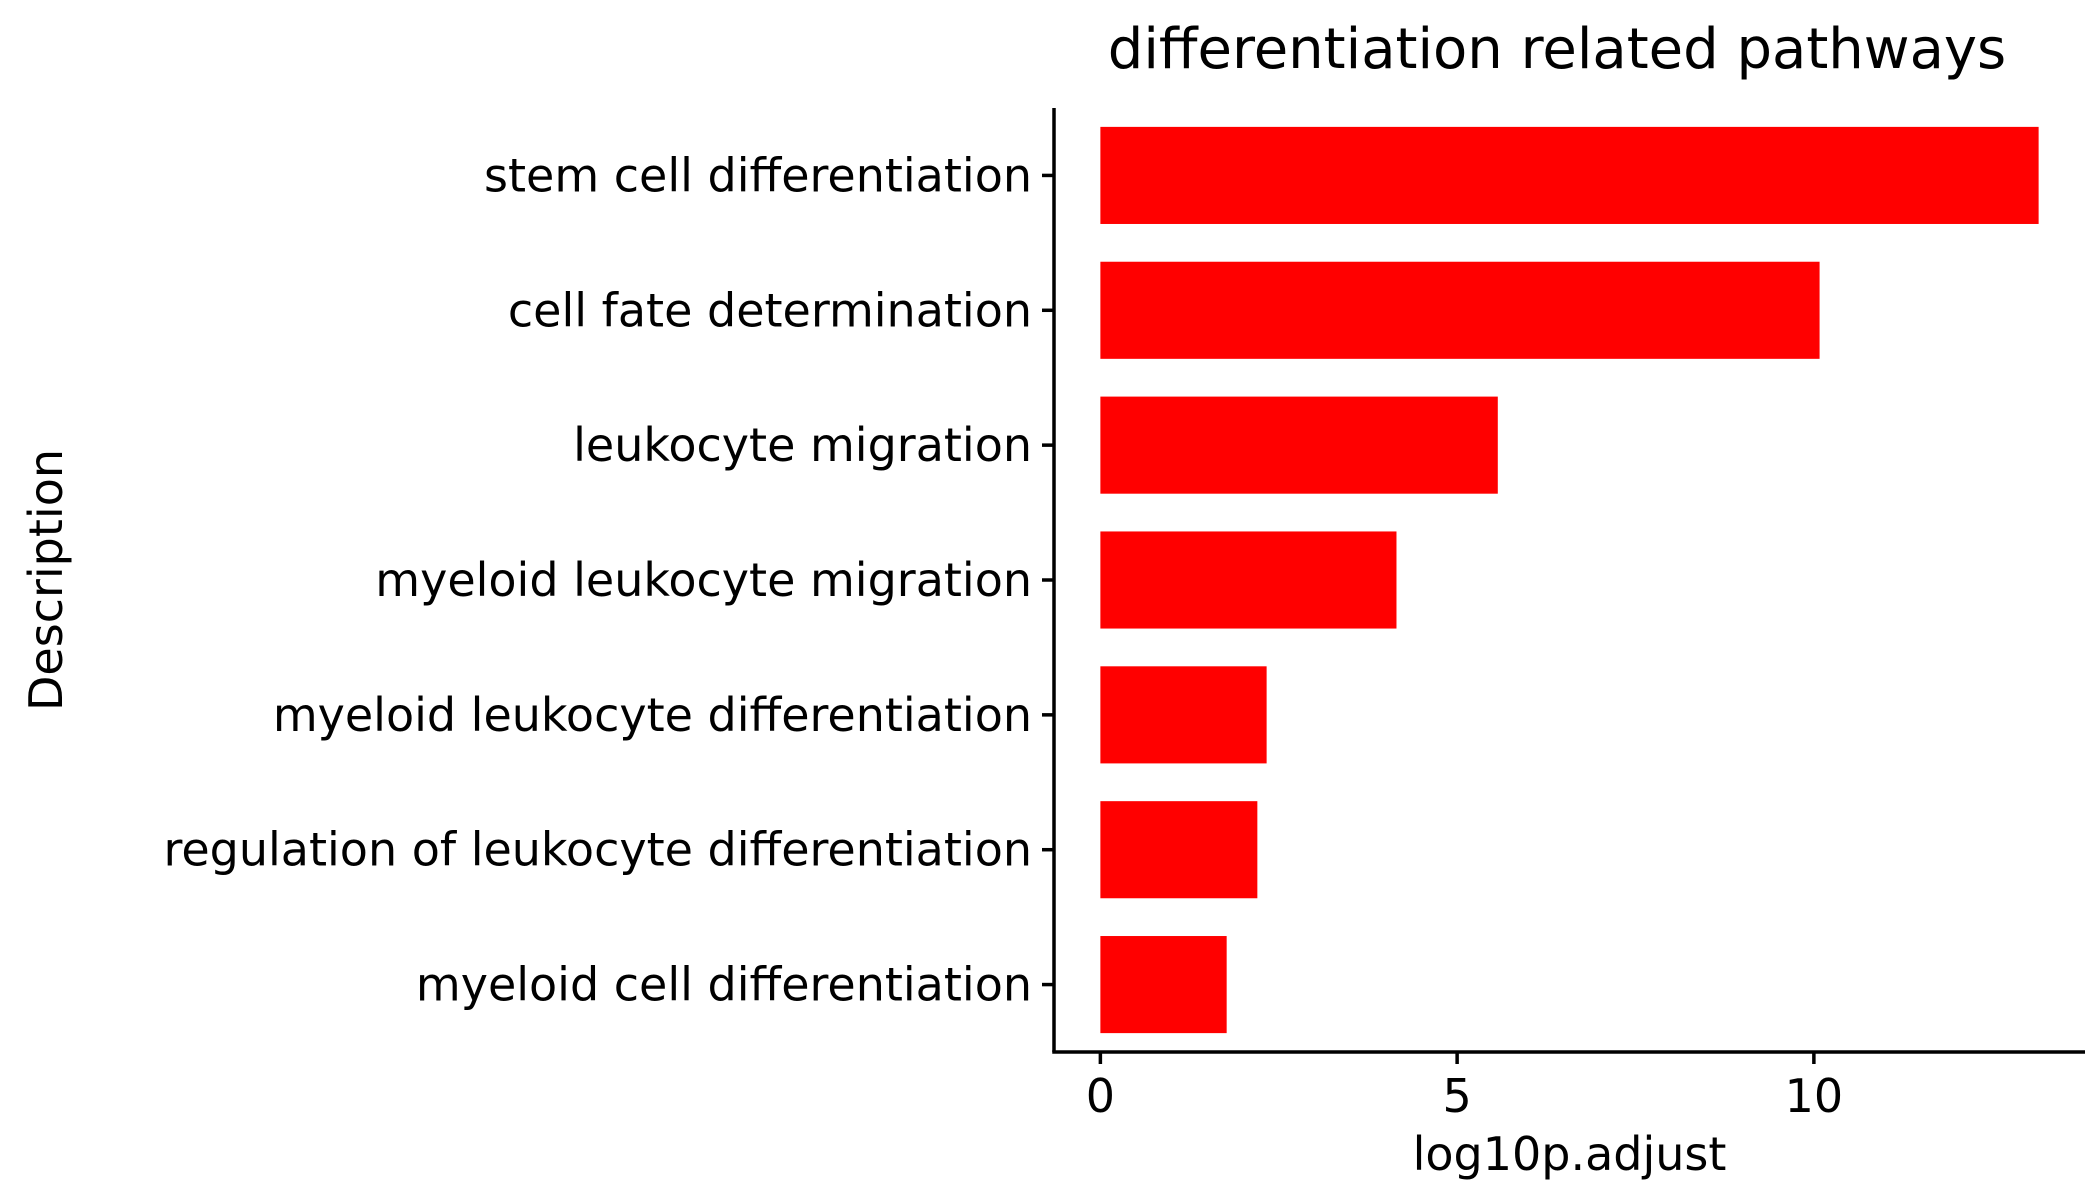 The height and width of the screenshot is (1200, 2100). Describe the element at coordinates (1570, 1154) in the screenshot. I see `x-axis-title: log10p.adjust` at that location.